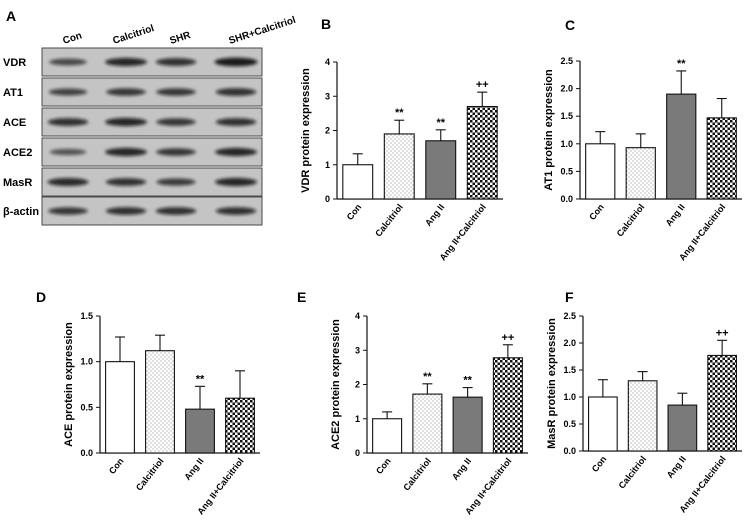  I want to click on blot-lane-label: Con, so click(73, 38).